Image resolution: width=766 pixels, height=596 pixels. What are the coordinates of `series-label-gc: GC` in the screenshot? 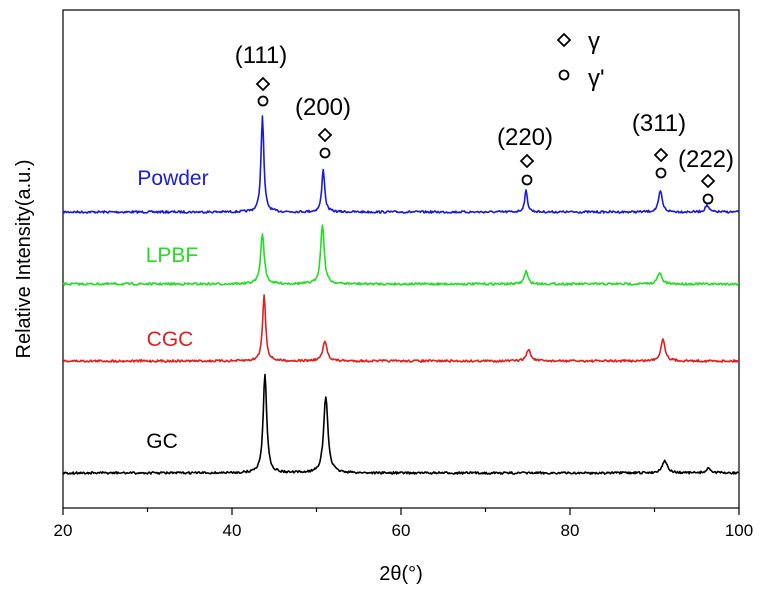 It's located at (162, 441).